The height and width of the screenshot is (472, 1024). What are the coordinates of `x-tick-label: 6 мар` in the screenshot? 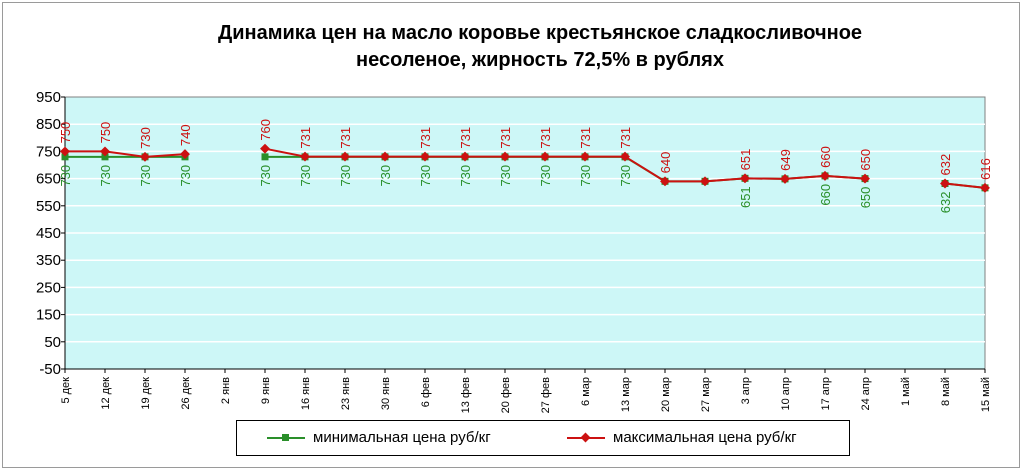 It's located at (586, 391).